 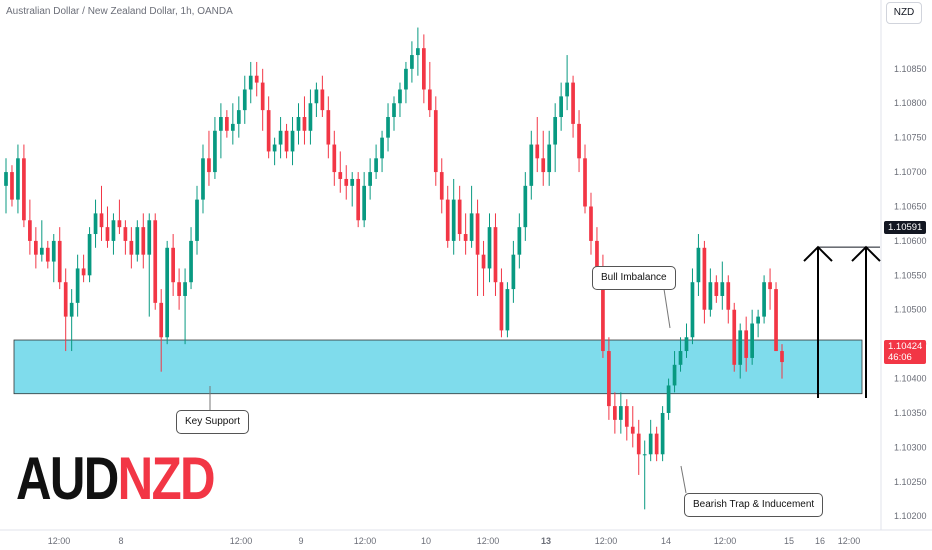 I want to click on current-price-tag: 1.10424 46:06, so click(x=905, y=352).